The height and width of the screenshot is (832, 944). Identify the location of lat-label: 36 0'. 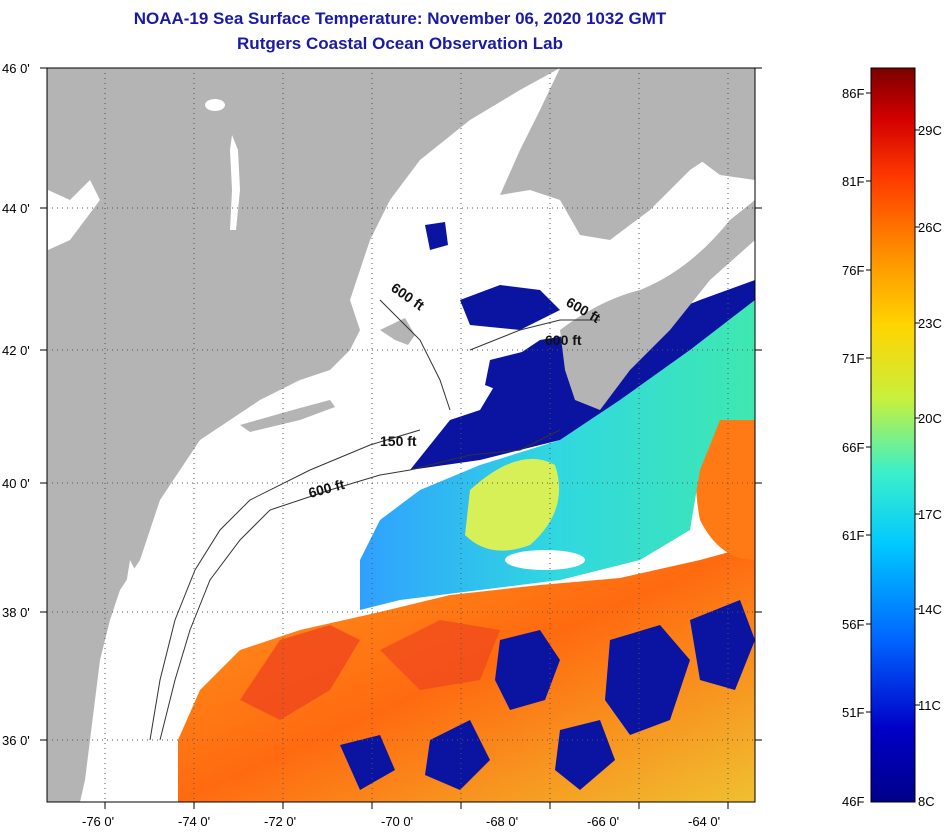
(16, 740).